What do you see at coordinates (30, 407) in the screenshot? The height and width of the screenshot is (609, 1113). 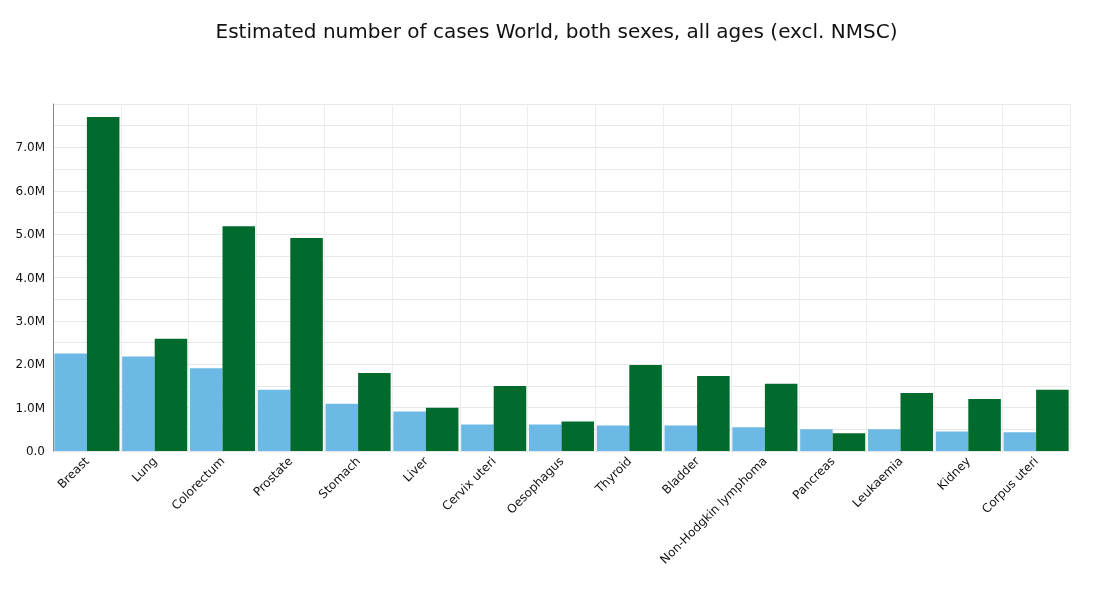 I see `y-tick-label: 1.0M` at bounding box center [30, 407].